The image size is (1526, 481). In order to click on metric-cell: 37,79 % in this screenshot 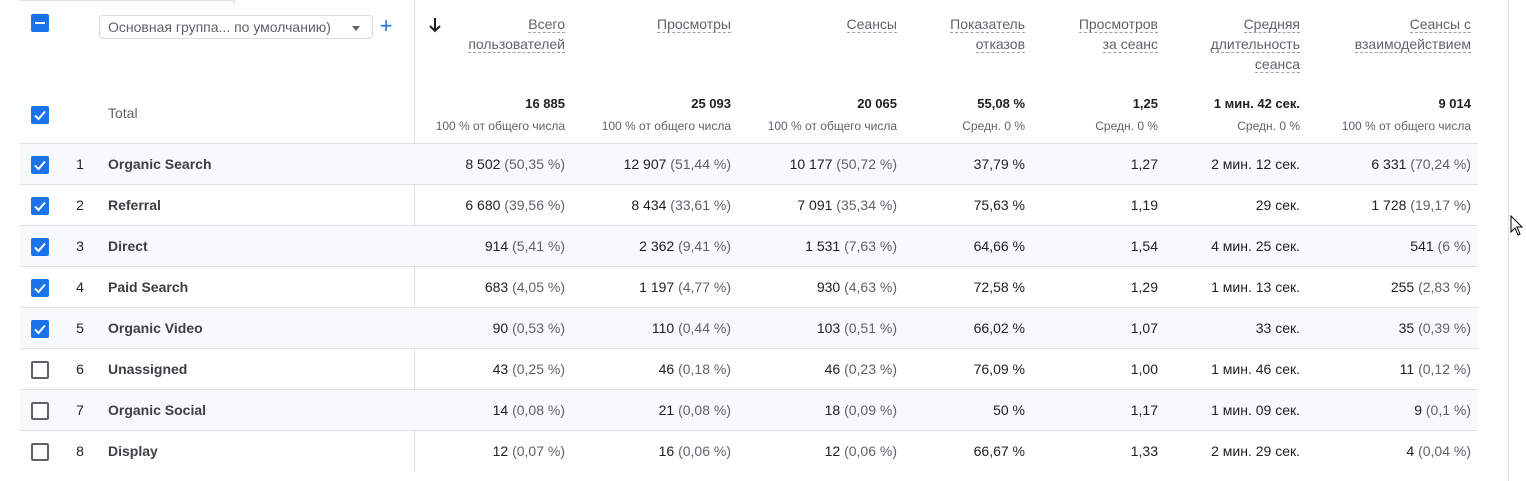, I will do `click(945, 164)`.